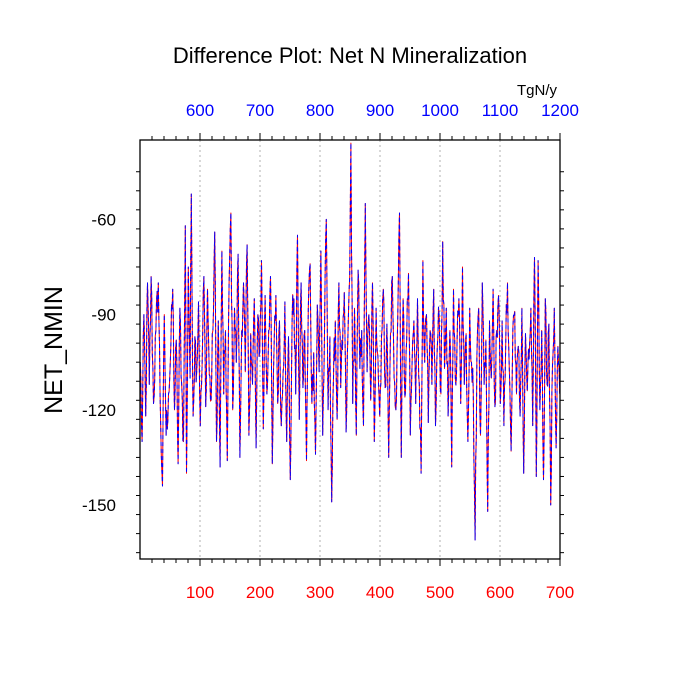 The width and height of the screenshot is (700, 700). I want to click on y-tick-label: -120, so click(99, 410).